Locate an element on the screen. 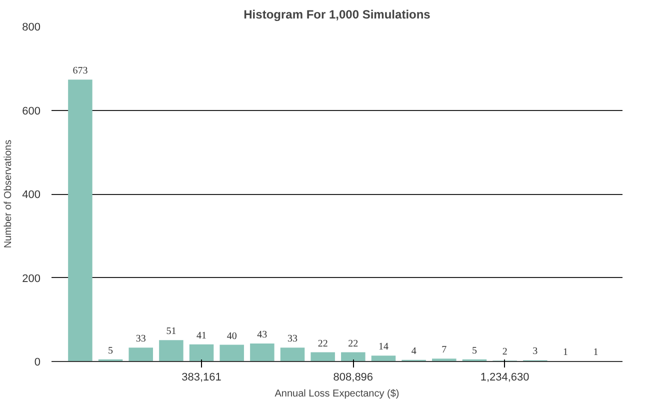  data-label: 43 is located at coordinates (262, 334).